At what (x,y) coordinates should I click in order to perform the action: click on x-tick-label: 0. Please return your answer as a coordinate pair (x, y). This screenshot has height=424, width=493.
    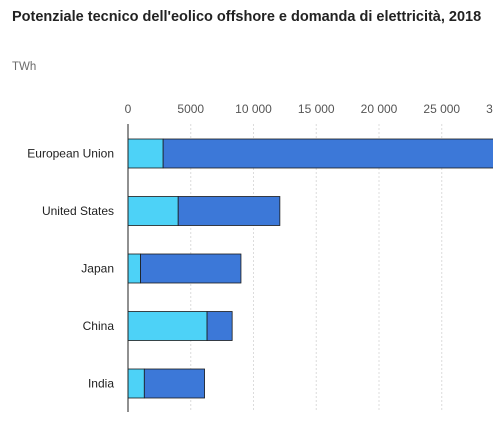
    Looking at the image, I should click on (128, 109).